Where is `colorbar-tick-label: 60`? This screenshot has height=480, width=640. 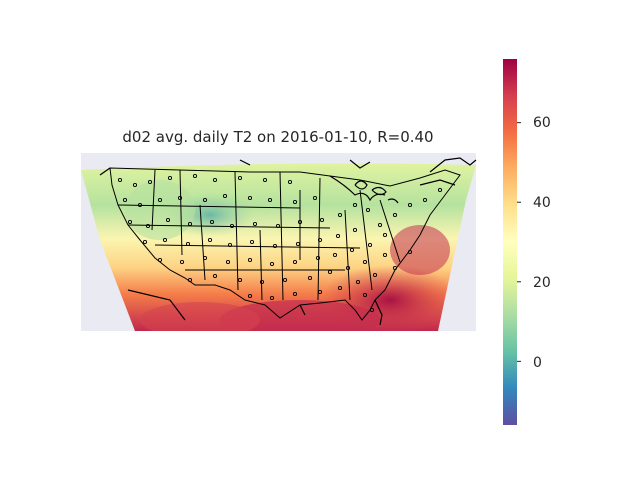
colorbar-tick-label: 60 is located at coordinates (542, 123).